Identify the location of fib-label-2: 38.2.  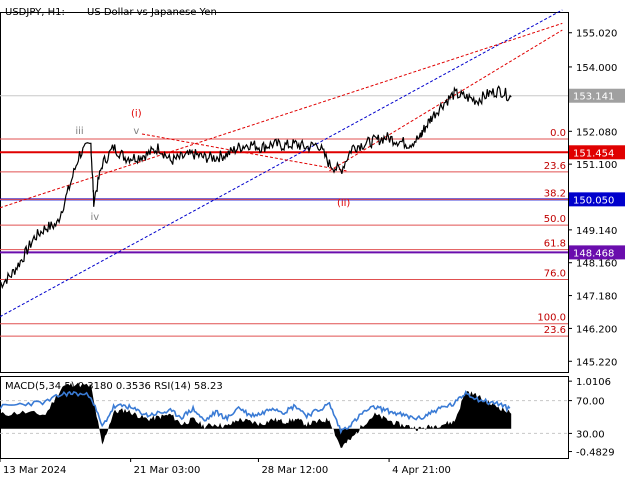
(555, 193).